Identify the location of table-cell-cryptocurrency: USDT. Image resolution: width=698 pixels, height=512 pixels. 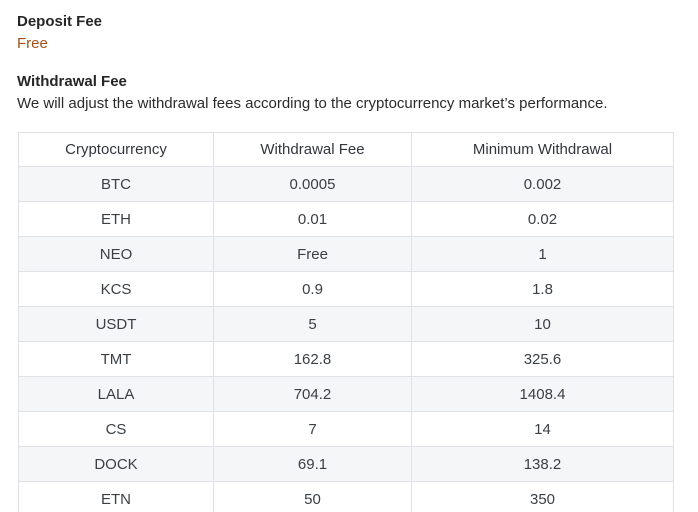
(116, 324).